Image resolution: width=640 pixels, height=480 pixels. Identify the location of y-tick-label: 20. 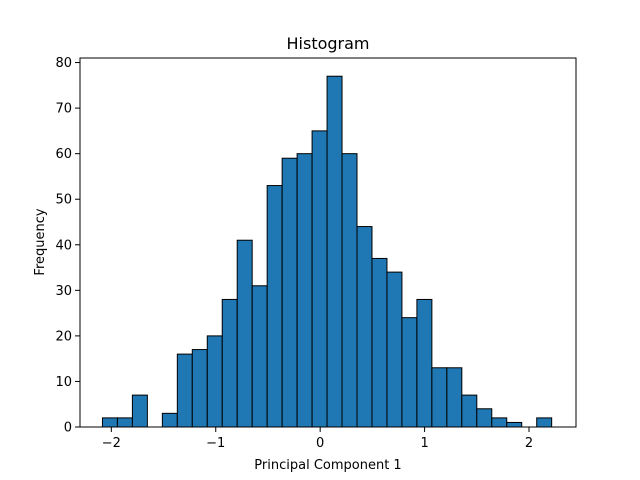
(63, 336).